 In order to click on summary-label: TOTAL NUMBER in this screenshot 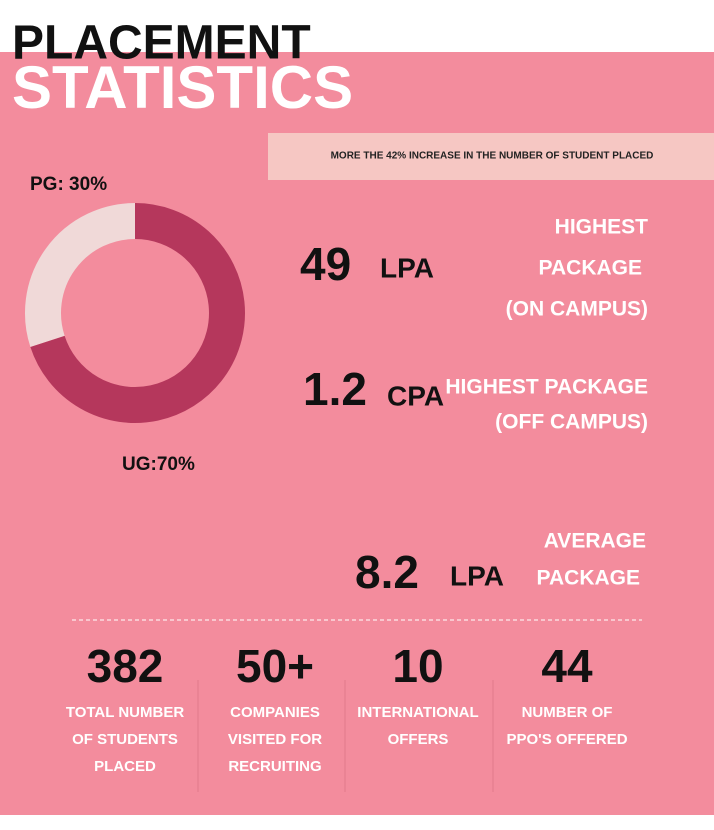, I will do `click(125, 712)`.